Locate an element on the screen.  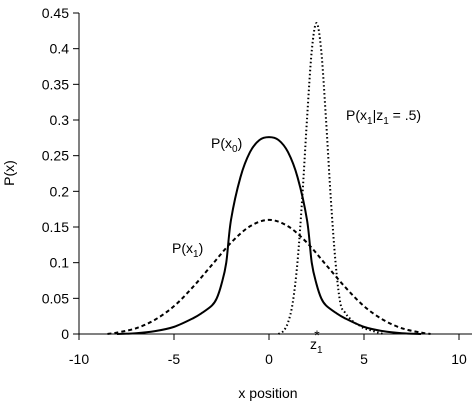
y-tick-label: 0.2 is located at coordinates (60, 191).